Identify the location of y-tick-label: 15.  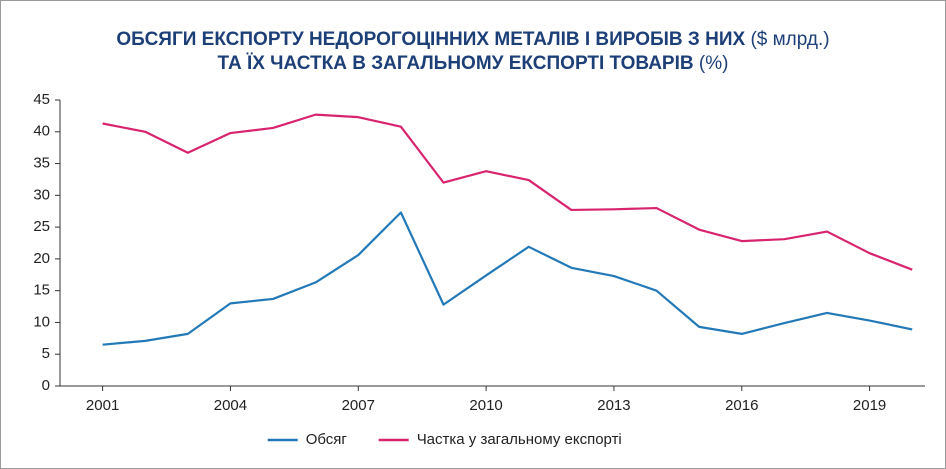
(41, 290).